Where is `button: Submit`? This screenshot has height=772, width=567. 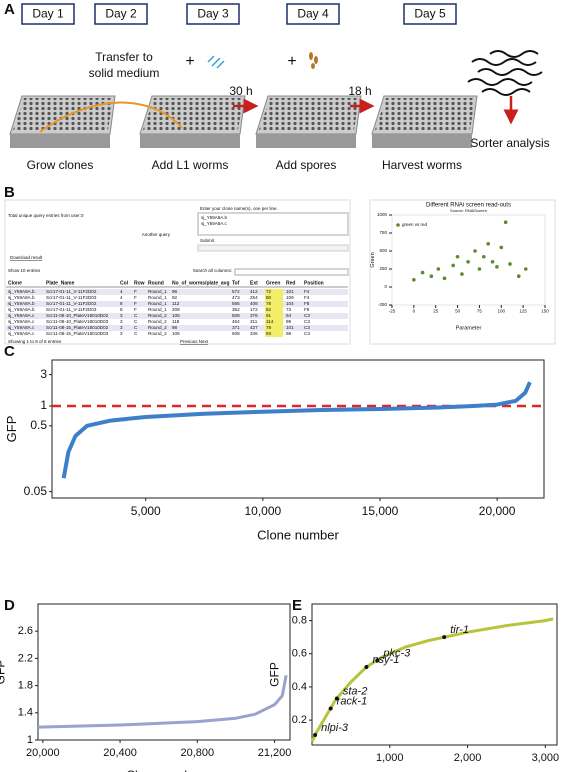 button: Submit is located at coordinates (207, 240).